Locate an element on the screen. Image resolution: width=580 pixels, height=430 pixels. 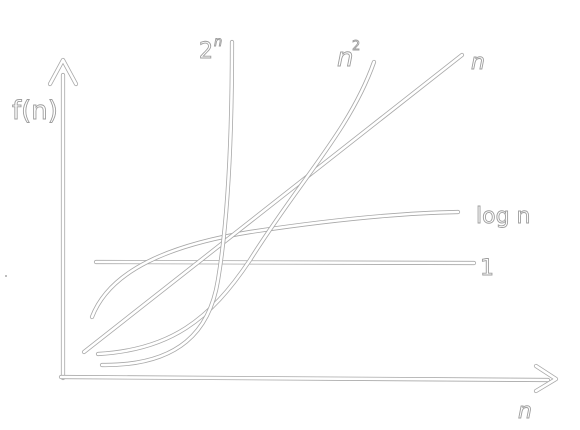
y-axis-label: f(n) is located at coordinates (35, 111).